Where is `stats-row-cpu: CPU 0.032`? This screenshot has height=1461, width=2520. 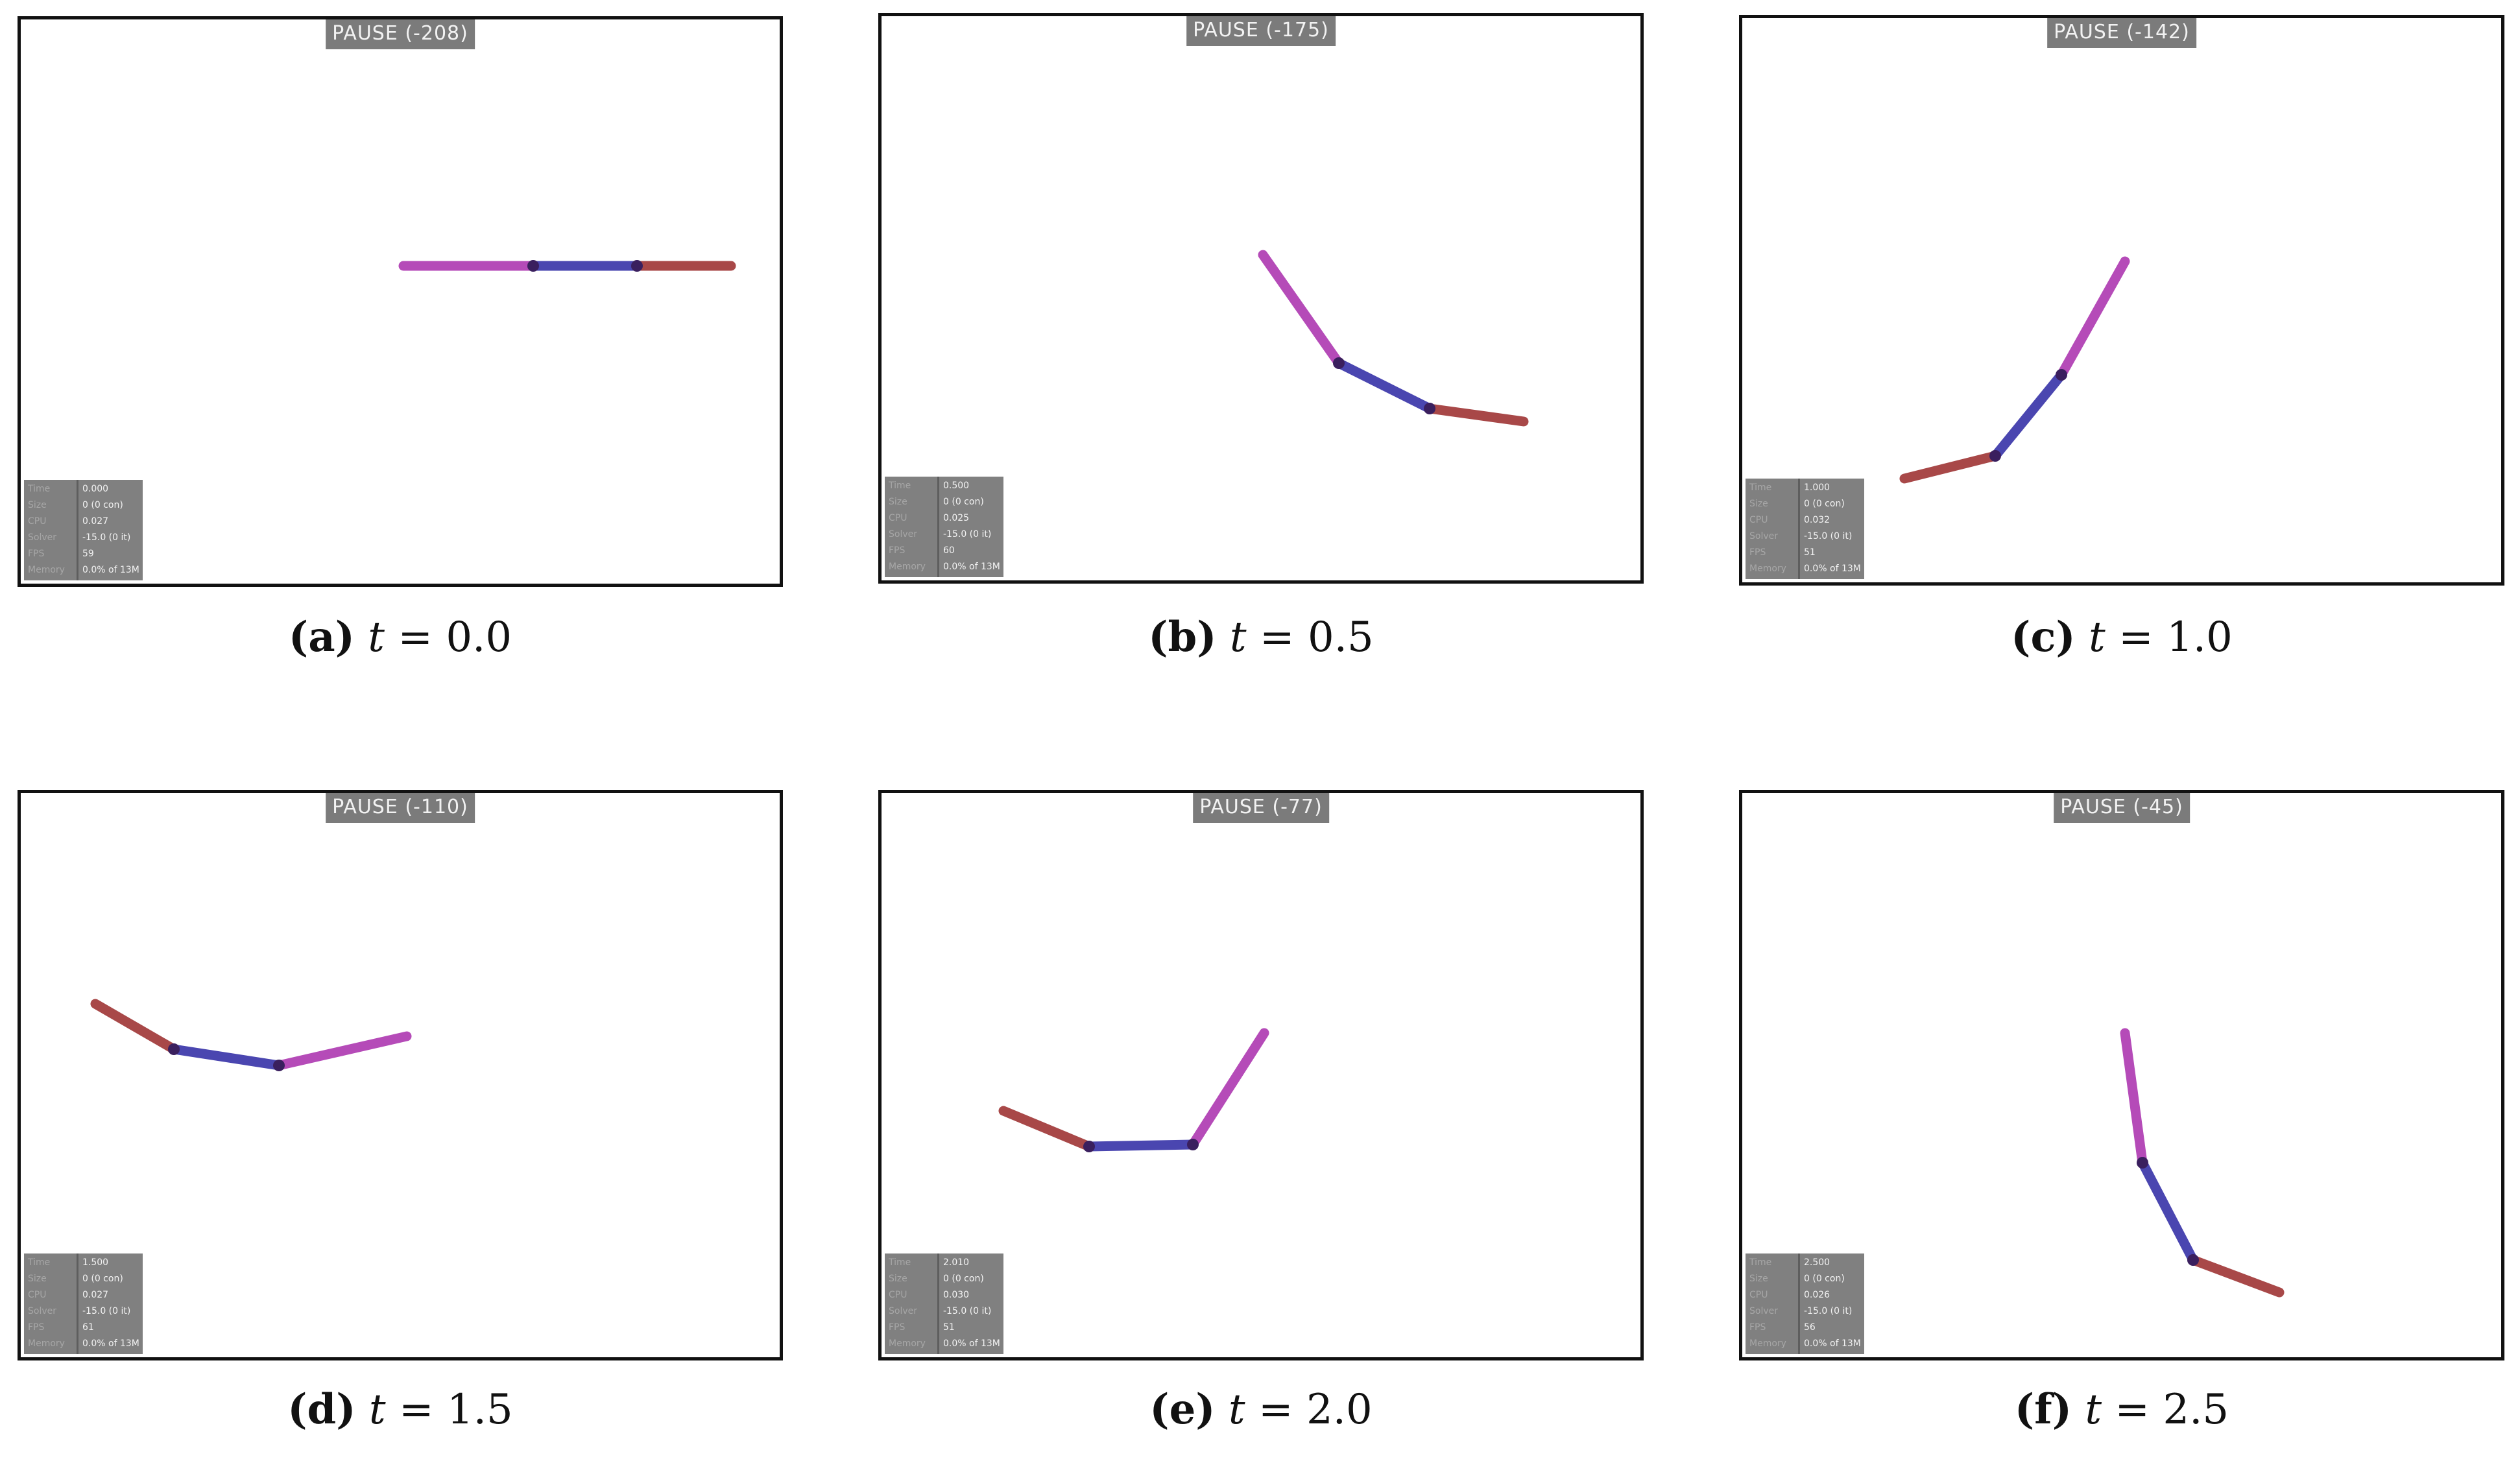 stats-row-cpu: CPU 0.032 is located at coordinates (1805, 520).